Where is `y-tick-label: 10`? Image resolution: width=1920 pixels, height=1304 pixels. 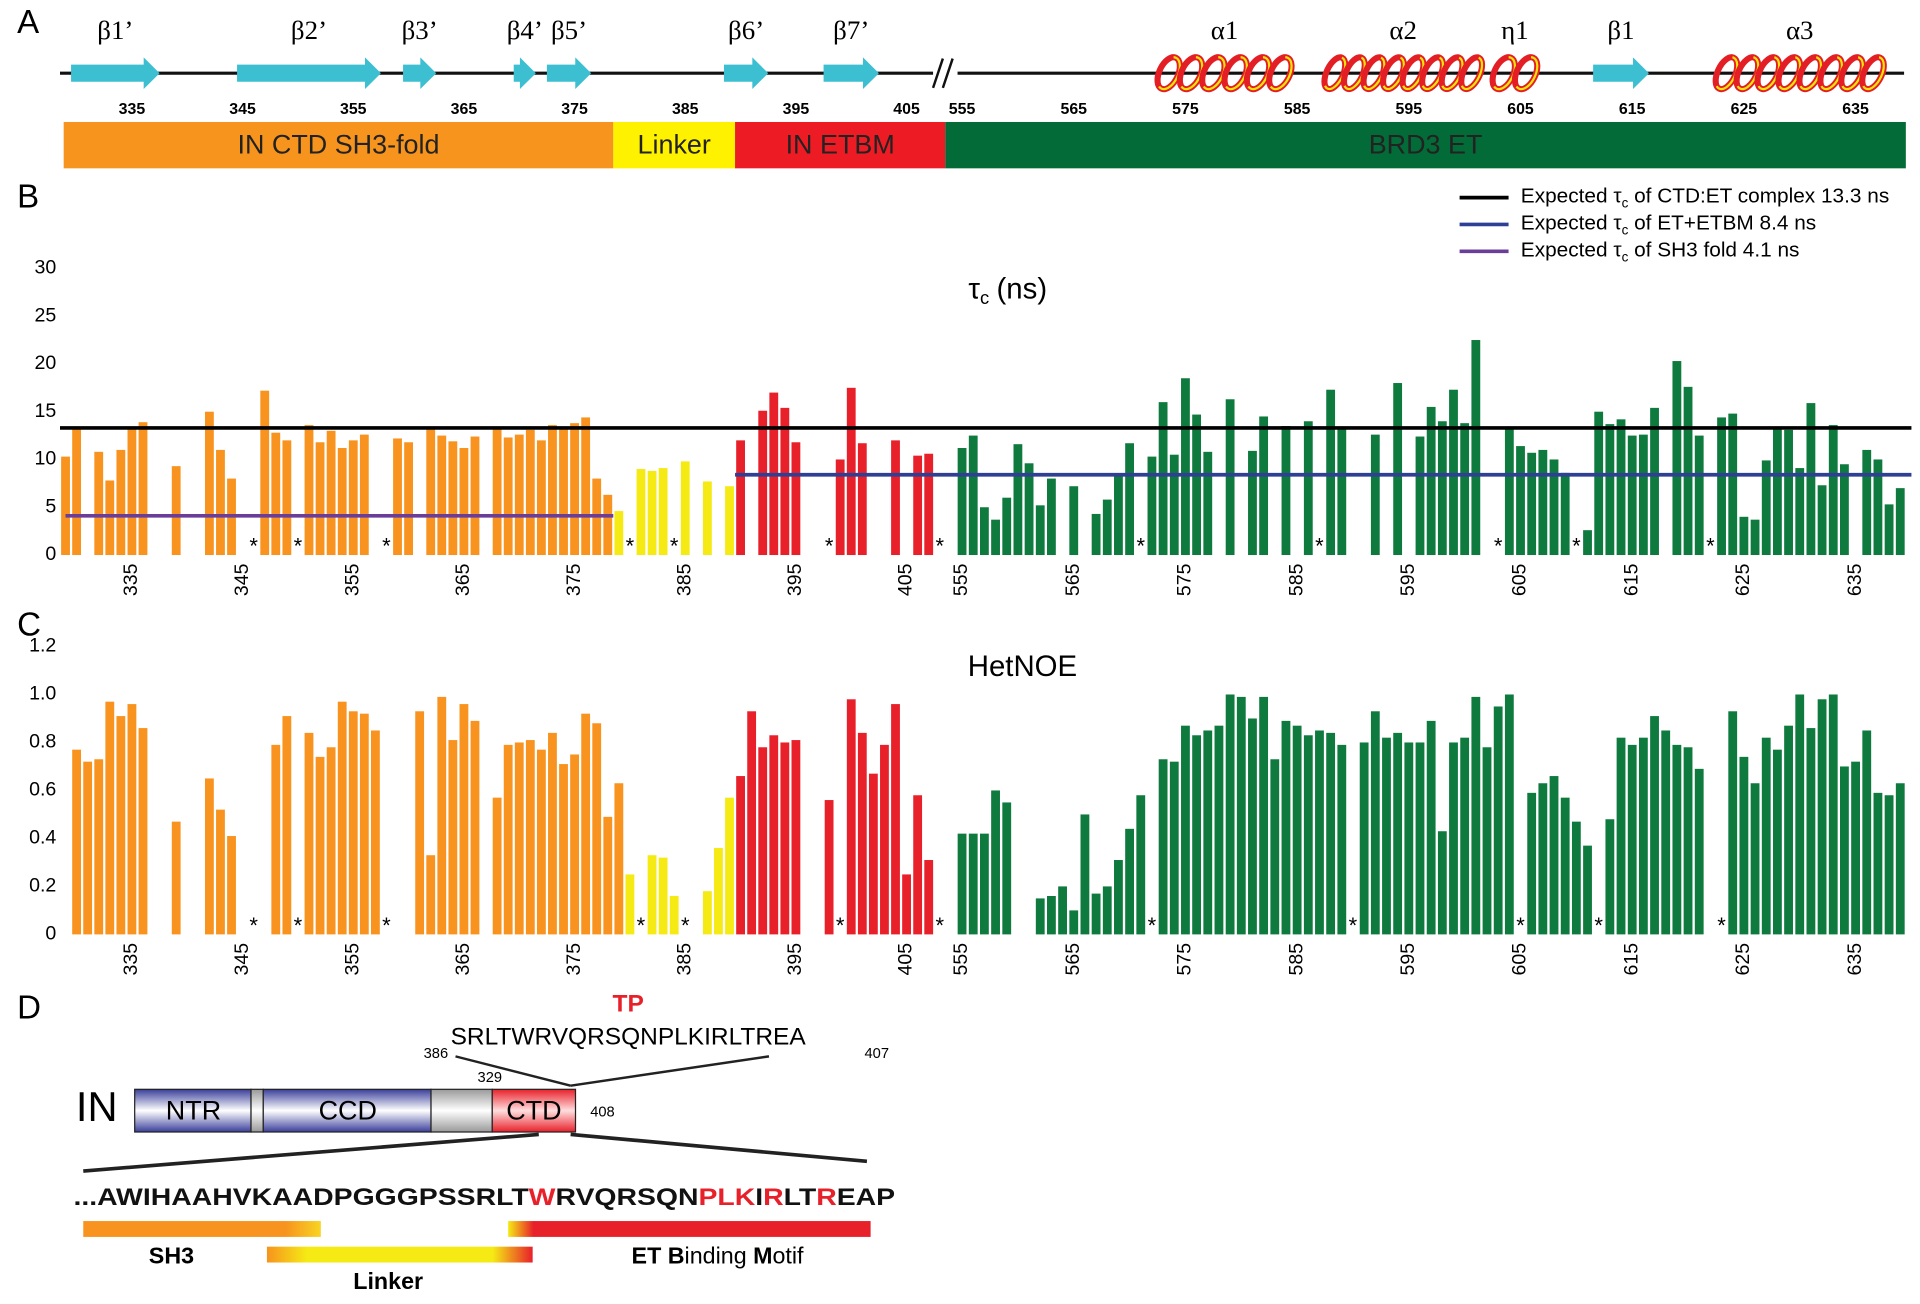
y-tick-label: 10 is located at coordinates (46, 459).